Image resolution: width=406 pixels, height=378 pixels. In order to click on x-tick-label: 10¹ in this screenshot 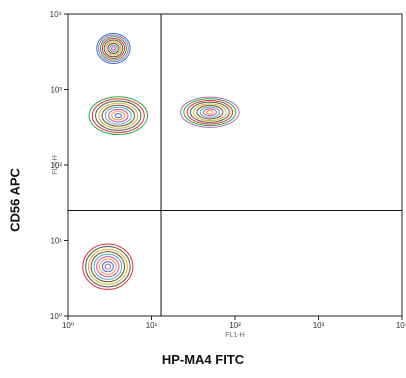, I will do `click(152, 325)`.